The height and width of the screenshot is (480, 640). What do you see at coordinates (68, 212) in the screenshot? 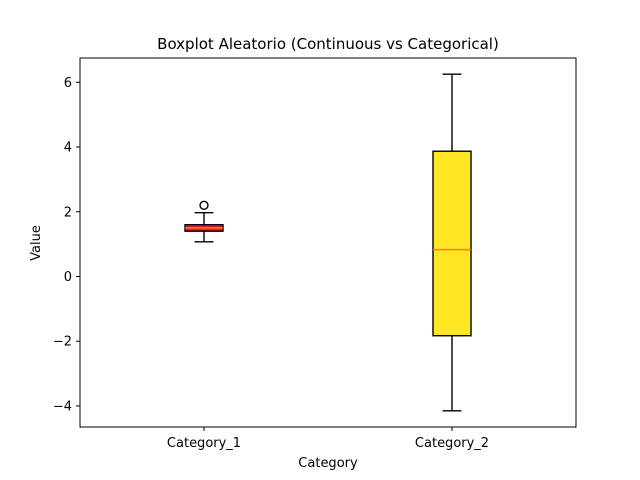
I see `y-tick-label: 2` at bounding box center [68, 212].